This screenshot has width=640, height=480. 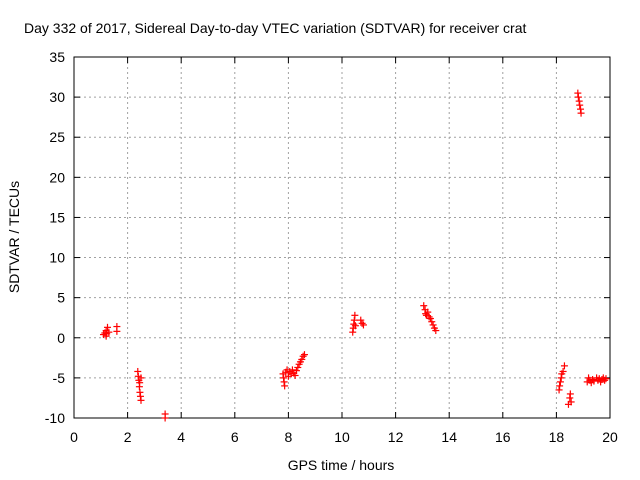 I want to click on x-tick-label: 8, so click(x=289, y=437).